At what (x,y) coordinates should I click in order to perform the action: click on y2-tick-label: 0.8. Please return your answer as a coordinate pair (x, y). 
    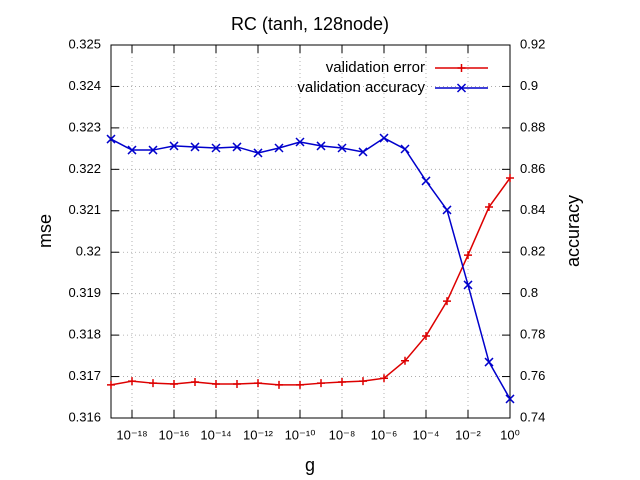
    Looking at the image, I should click on (529, 292).